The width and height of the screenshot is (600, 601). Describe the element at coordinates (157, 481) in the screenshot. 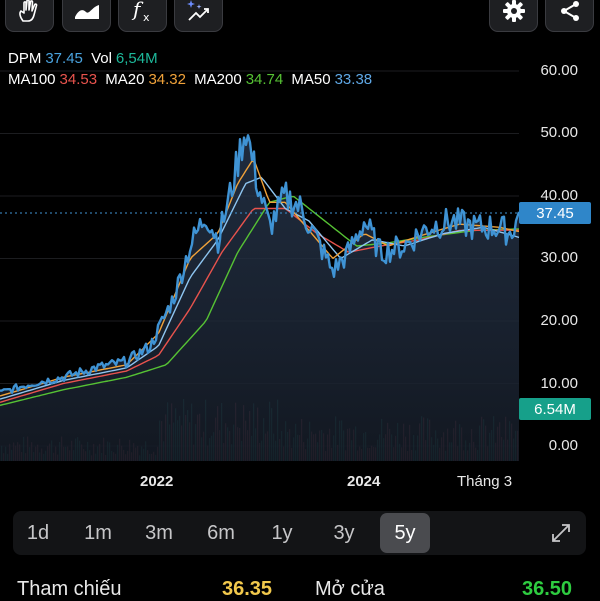

I see `x-tick-2022: 2022` at that location.